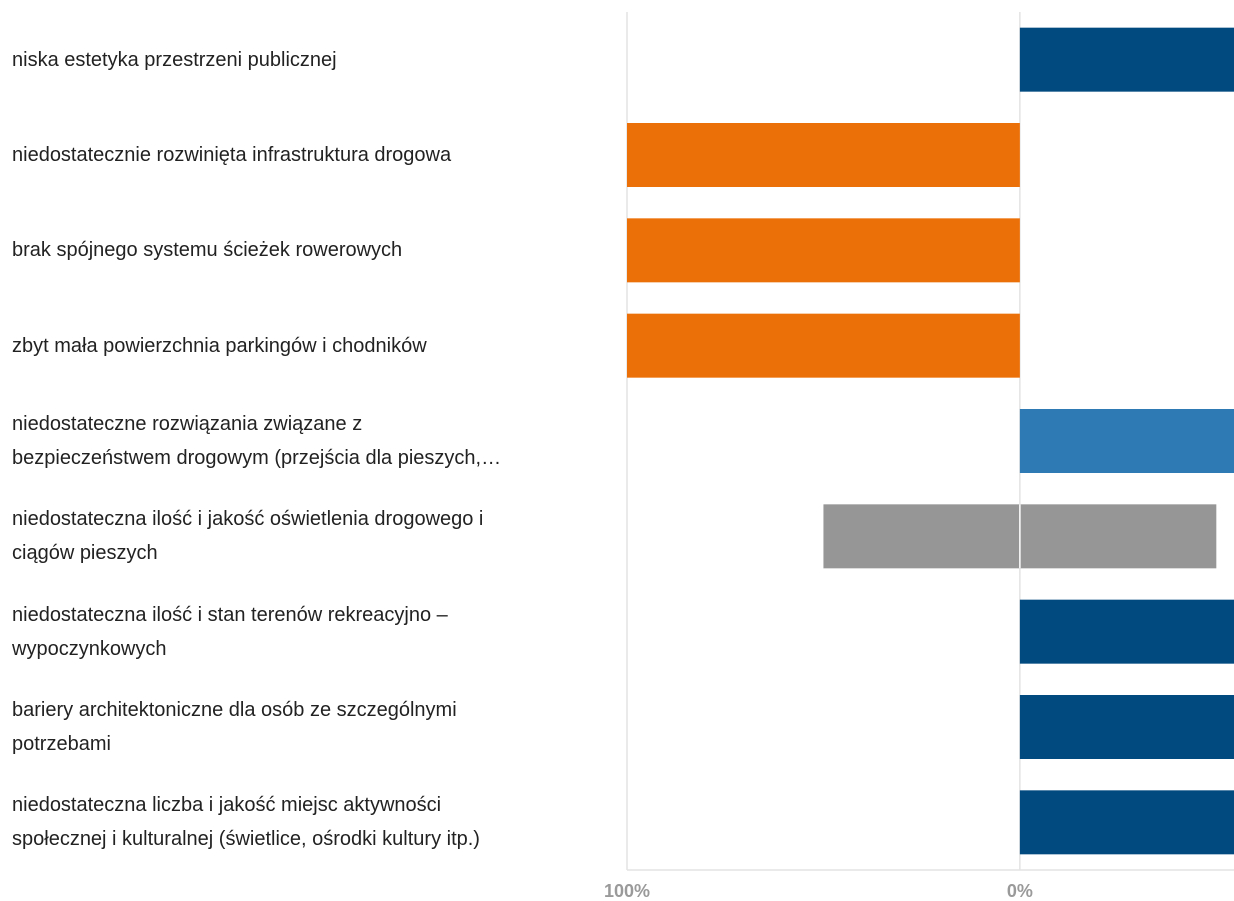 Image resolution: width=1234 pixels, height=901 pixels. I want to click on category-label: brak spójnego systemu ścieżek rowerowych, so click(207, 250).